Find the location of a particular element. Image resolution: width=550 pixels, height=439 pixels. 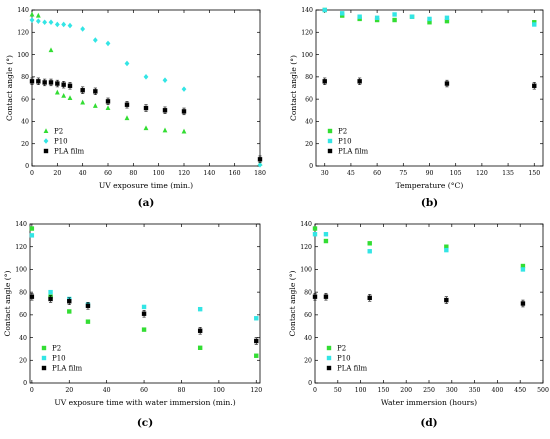

x-tick-label: 60 is located at coordinates (377, 173).